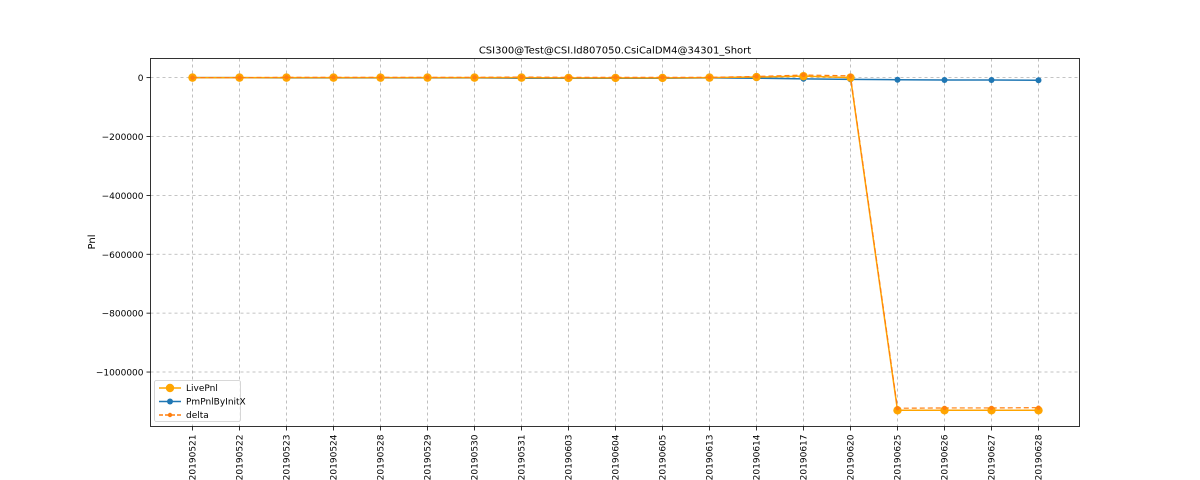  Describe the element at coordinates (570, 457) in the screenshot. I see `x-tick-label: 20190603` at that location.